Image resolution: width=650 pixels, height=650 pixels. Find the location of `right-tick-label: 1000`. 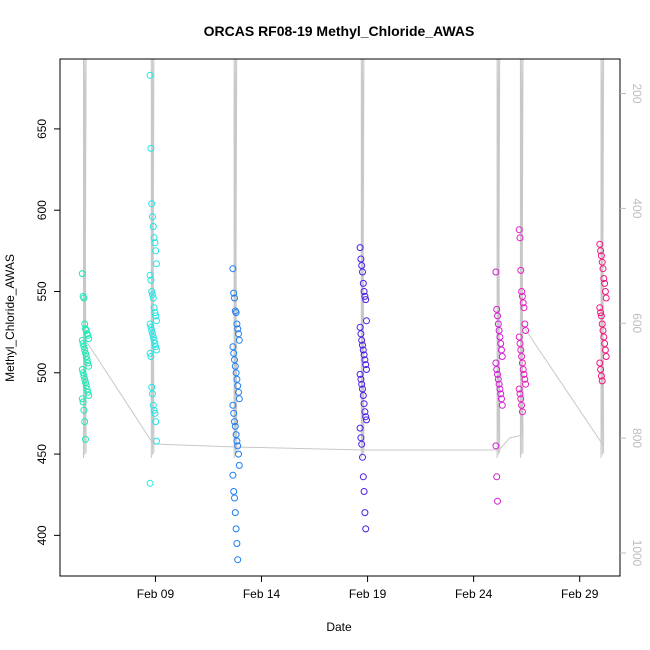

right-tick-label: 1000 is located at coordinates (637, 553).